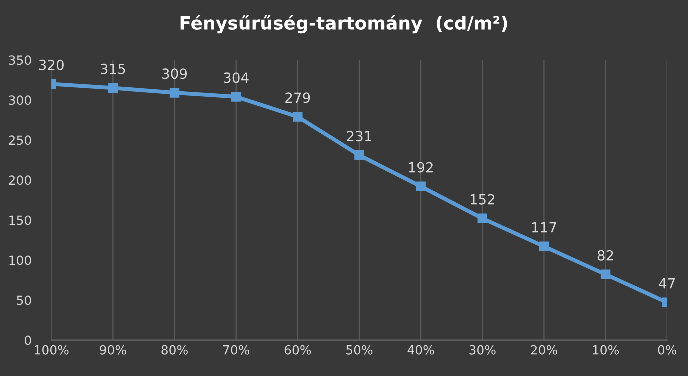  Describe the element at coordinates (175, 350) in the screenshot. I see `x-tick-label: 80%` at that location.